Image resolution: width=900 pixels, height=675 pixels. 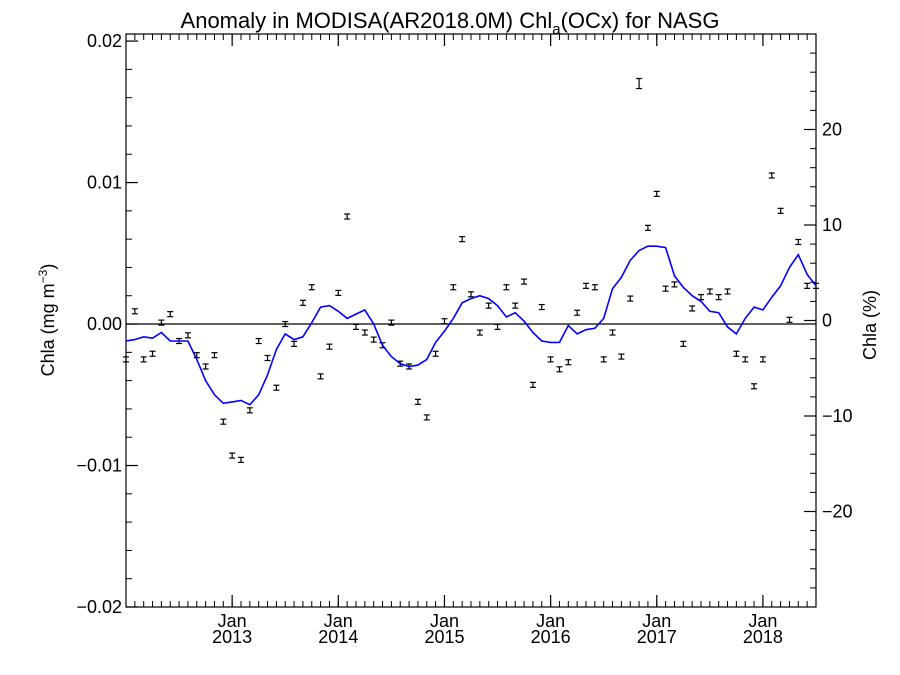 What do you see at coordinates (338, 637) in the screenshot?
I see `x-tick-year: 2014` at bounding box center [338, 637].